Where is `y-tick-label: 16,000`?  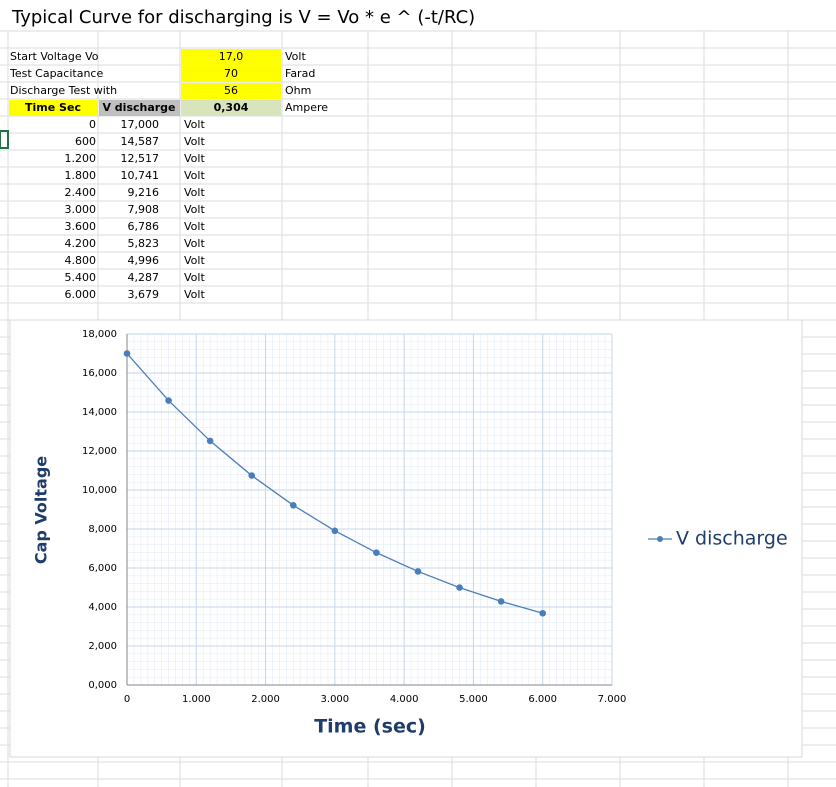
y-tick-label: 16,000 is located at coordinates (99, 373).